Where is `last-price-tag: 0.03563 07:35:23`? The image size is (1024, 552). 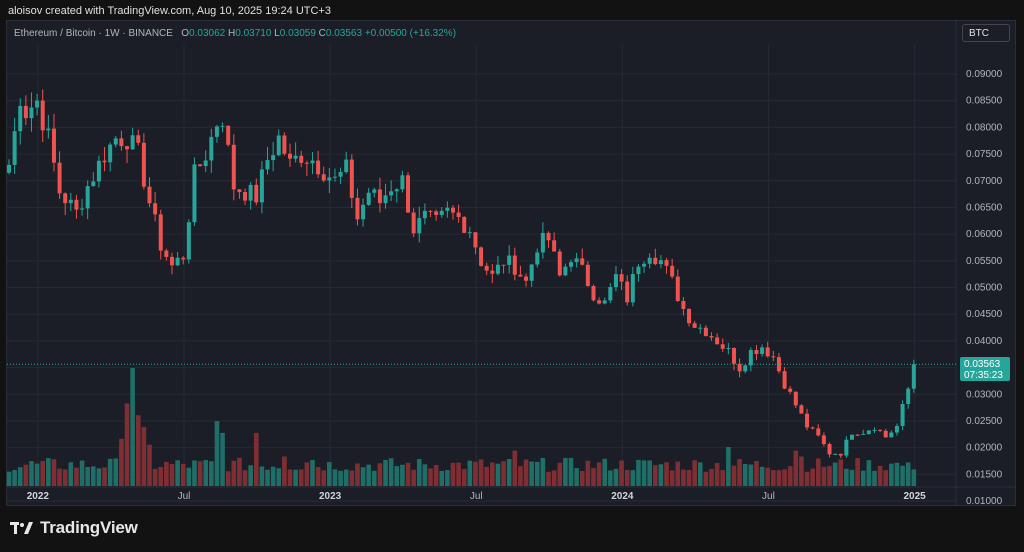 last-price-tag: 0.03563 07:35:23 is located at coordinates (985, 369).